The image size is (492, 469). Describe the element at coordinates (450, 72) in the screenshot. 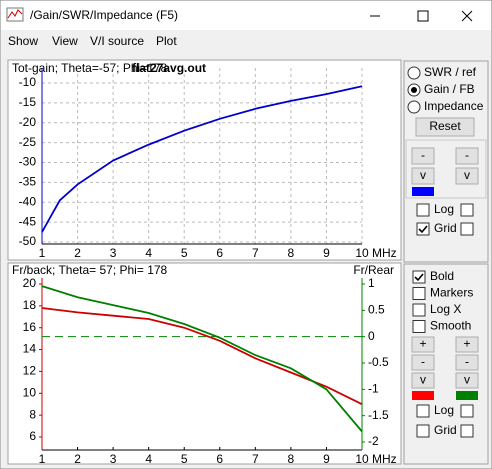

I see `radio-label: SWR / ref` at that location.